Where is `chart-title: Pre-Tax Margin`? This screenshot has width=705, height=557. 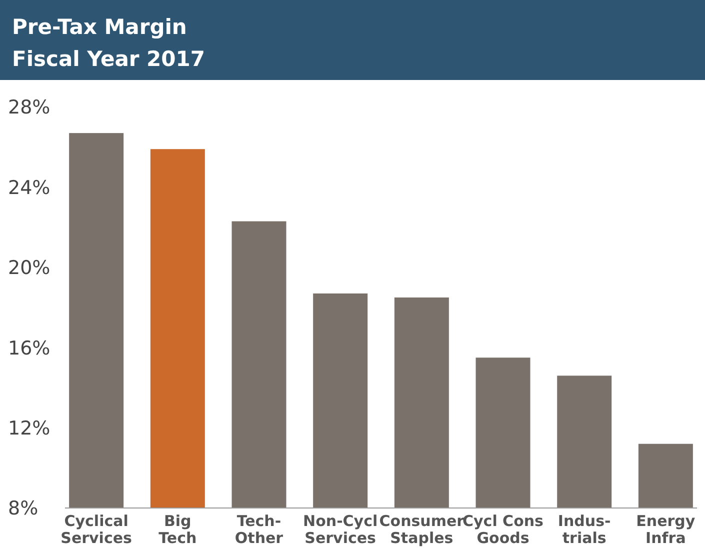
chart-title: Pre-Tax Margin is located at coordinates (99, 27).